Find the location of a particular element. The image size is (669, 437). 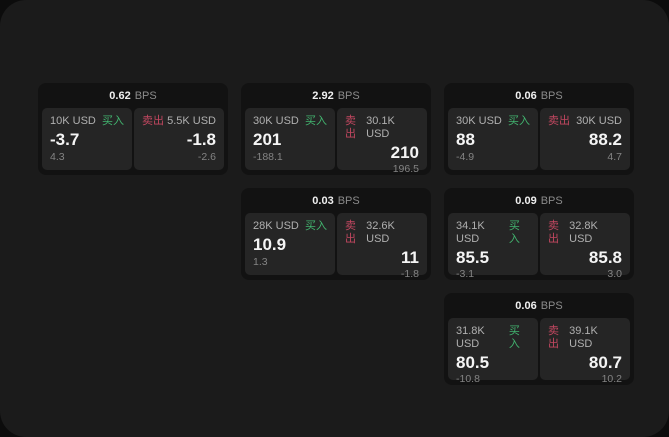

buy-tile: 10K USD 买入 -3.7 4.3 is located at coordinates (87, 139).